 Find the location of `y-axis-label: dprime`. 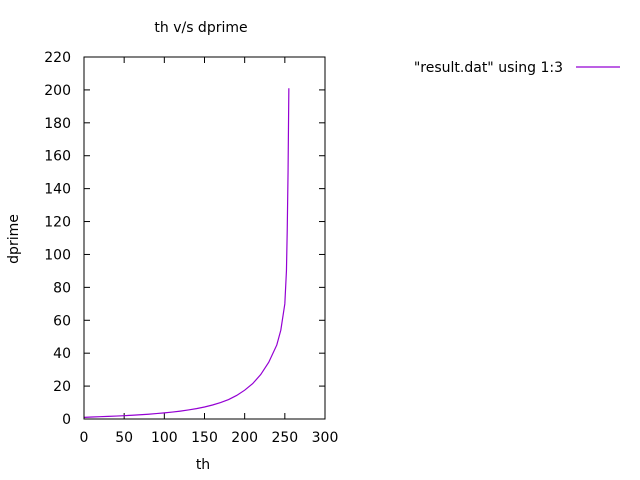

y-axis-label: dprime is located at coordinates (14, 239).